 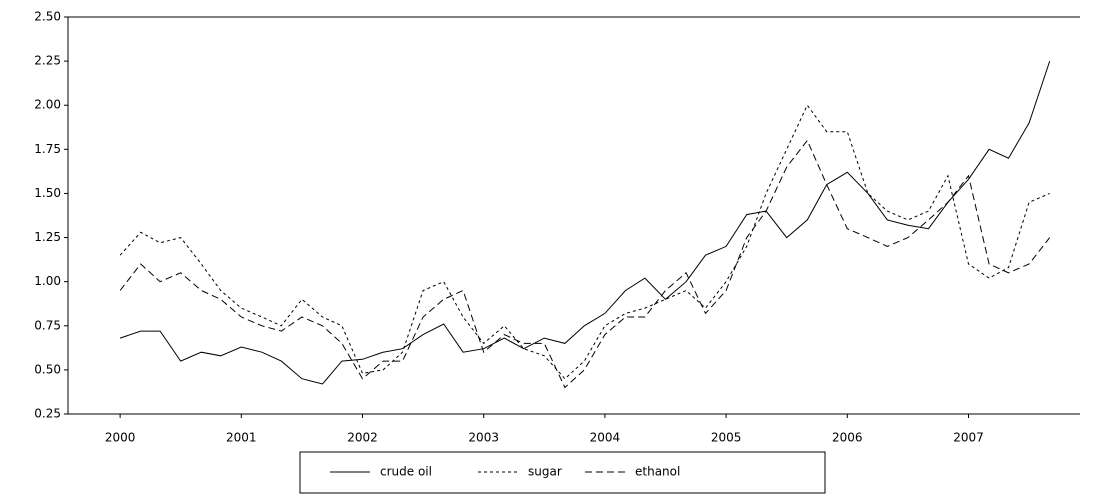 I want to click on y-tick-label: 0.75, so click(x=47, y=325).